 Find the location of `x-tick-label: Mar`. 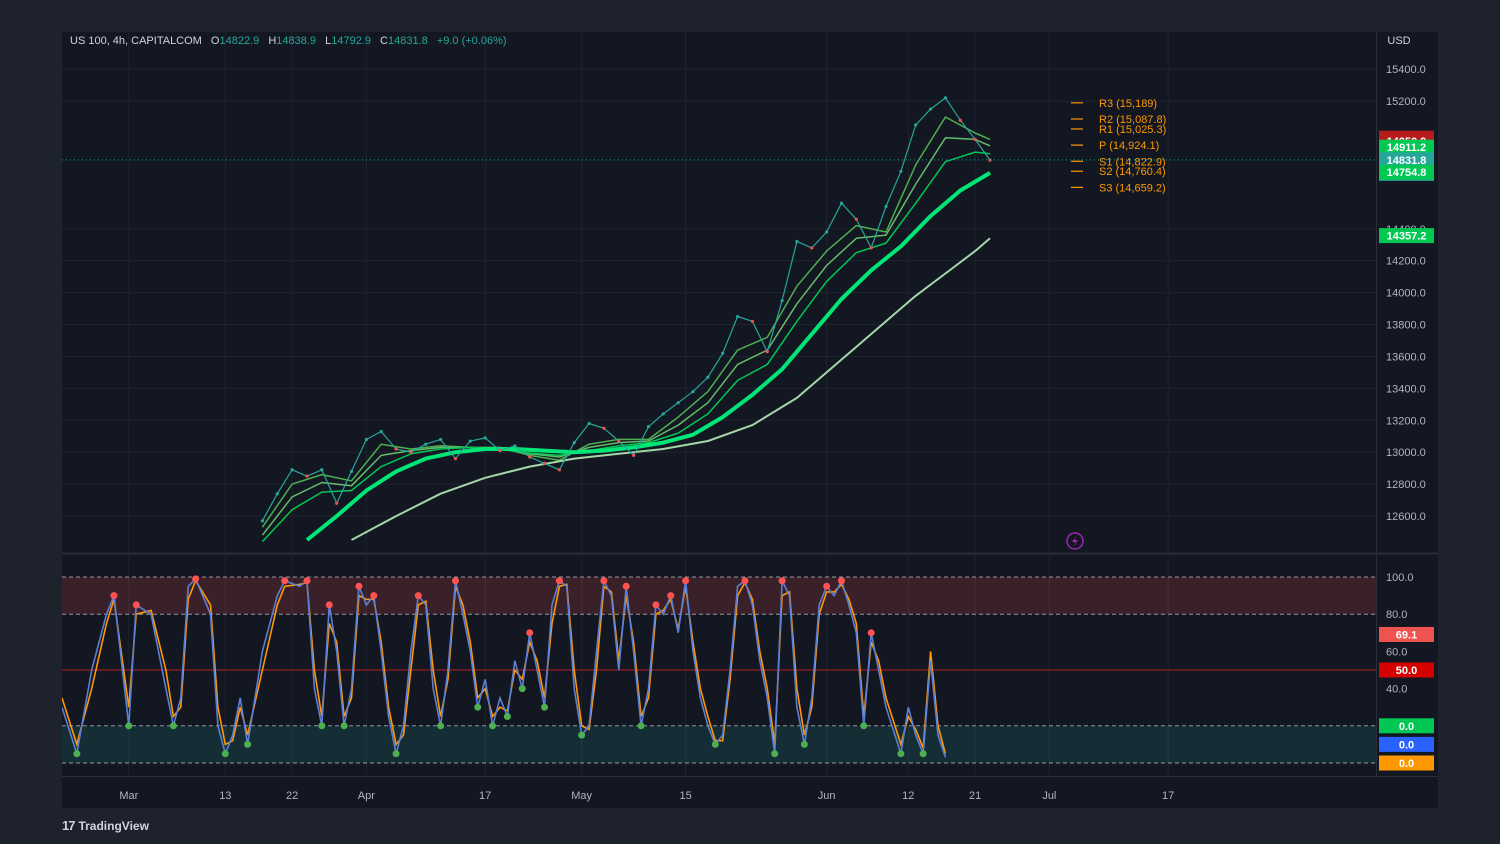

x-tick-label: Mar is located at coordinates (128, 796).